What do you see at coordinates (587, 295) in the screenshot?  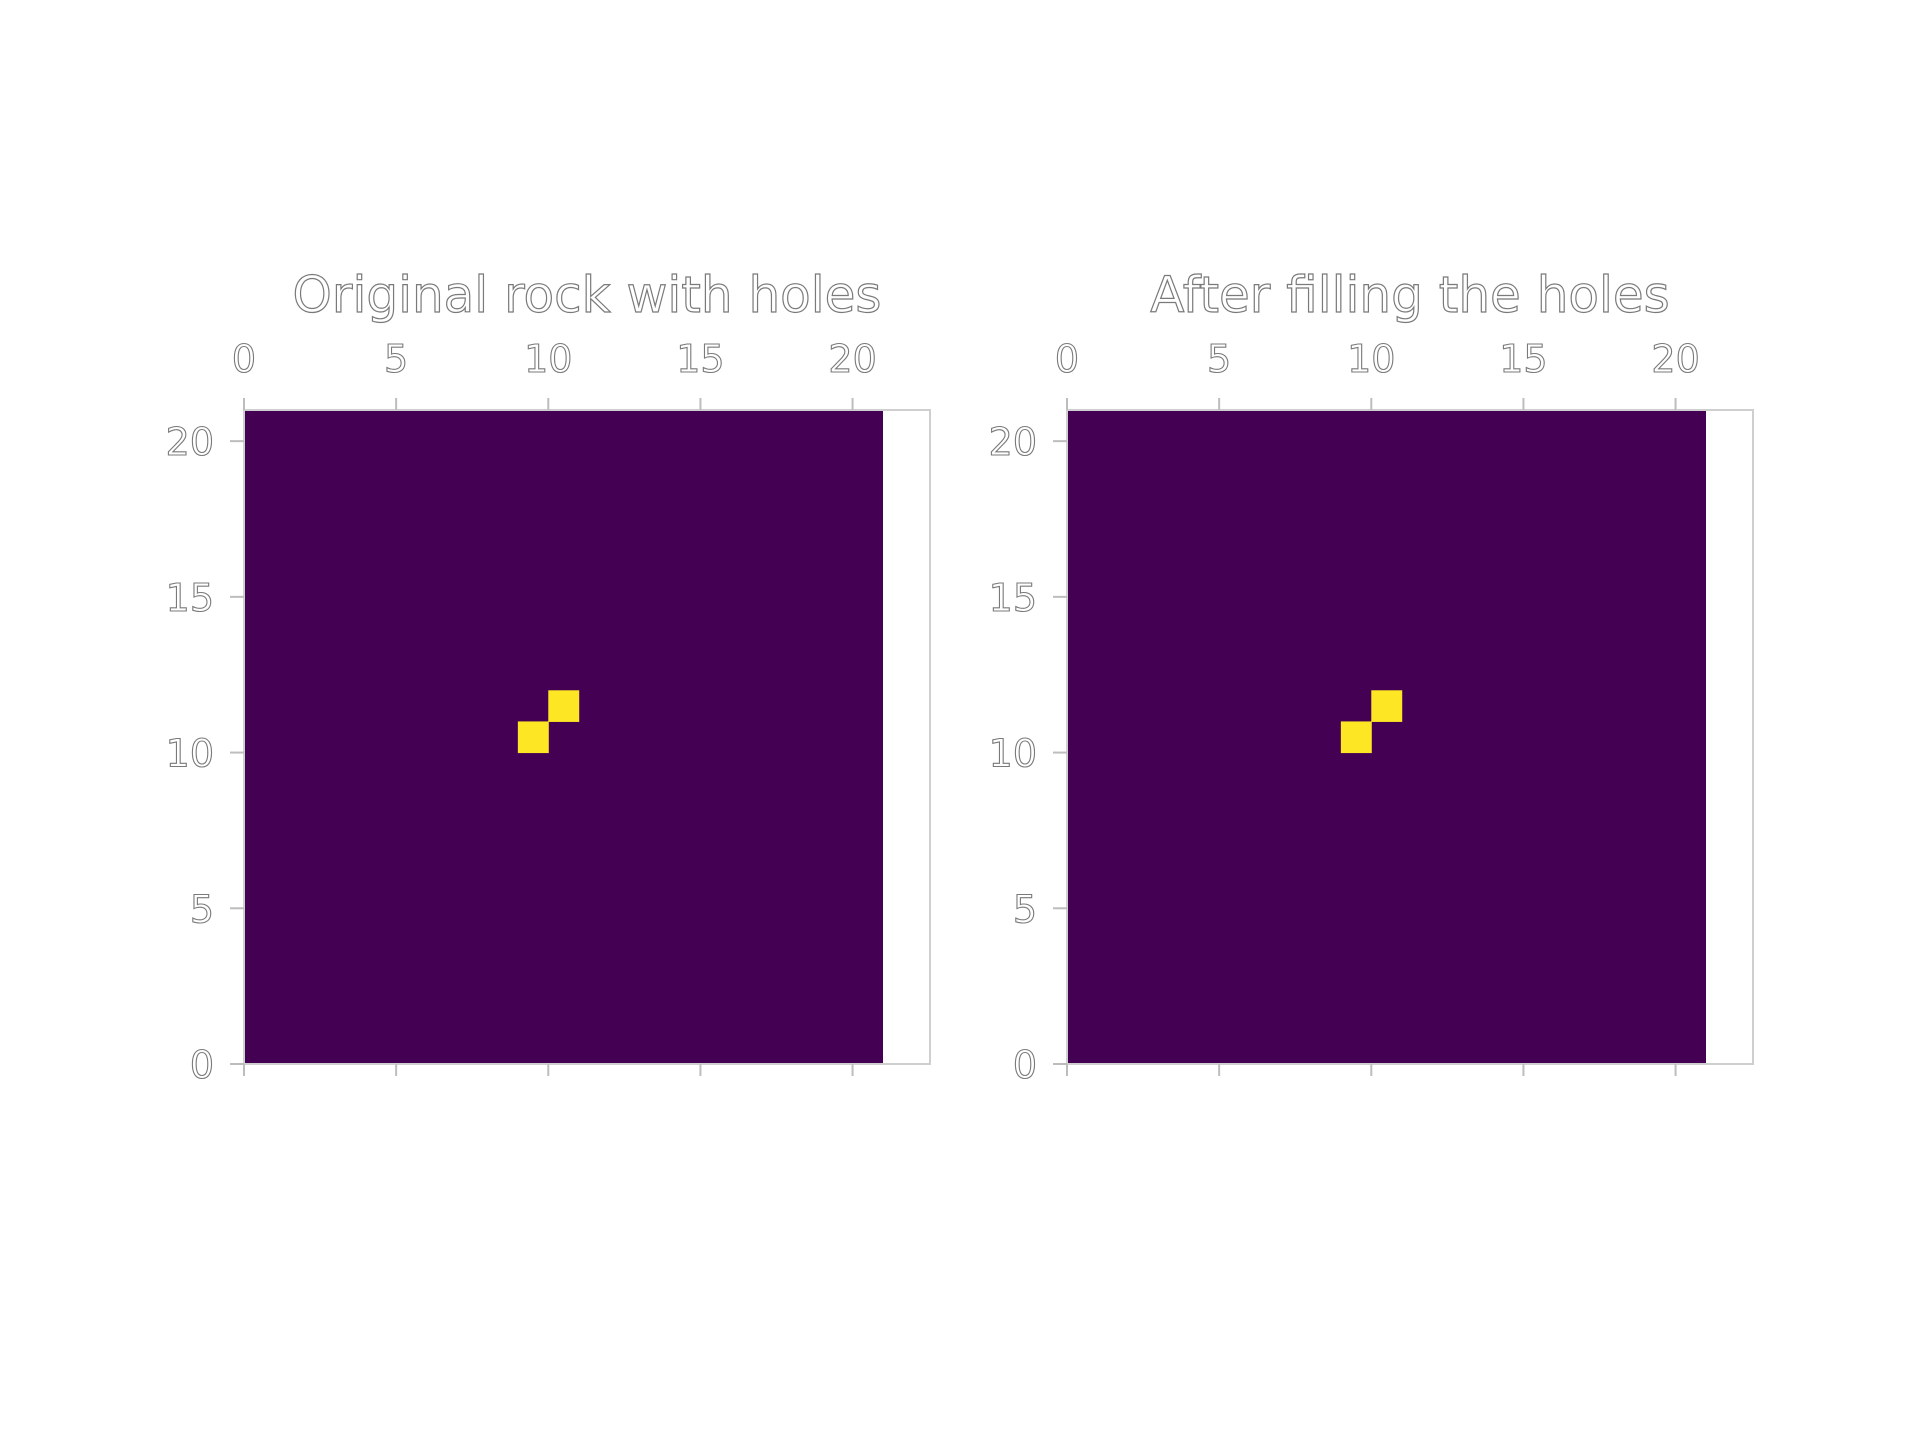 I see `panel-title-original: Original rock with holes` at bounding box center [587, 295].